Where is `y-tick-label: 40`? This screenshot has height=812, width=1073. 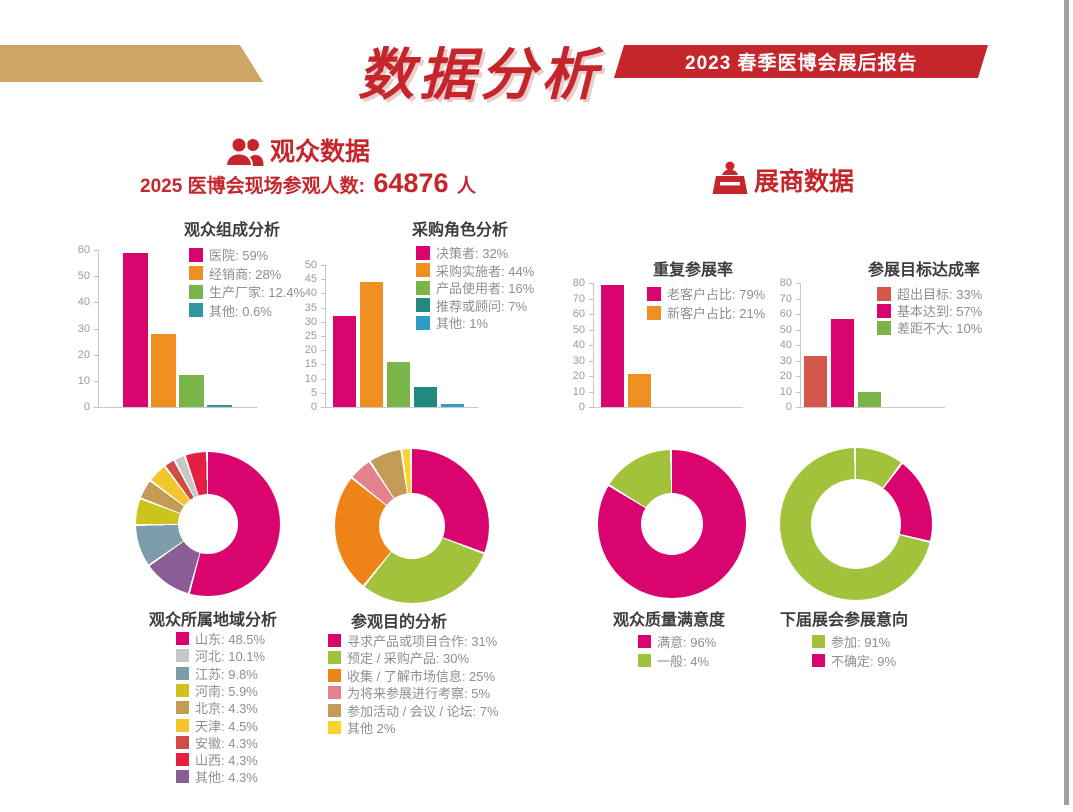
y-tick-label: 40 is located at coordinates (83, 302).